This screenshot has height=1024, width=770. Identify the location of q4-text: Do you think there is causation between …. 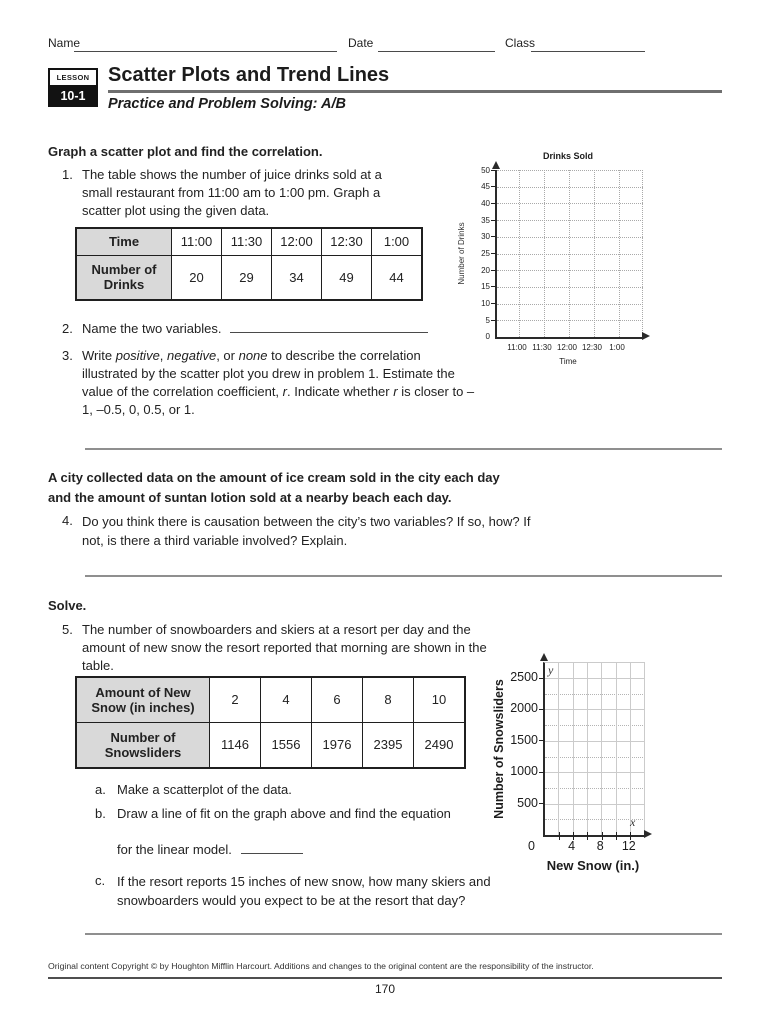
(306, 531).